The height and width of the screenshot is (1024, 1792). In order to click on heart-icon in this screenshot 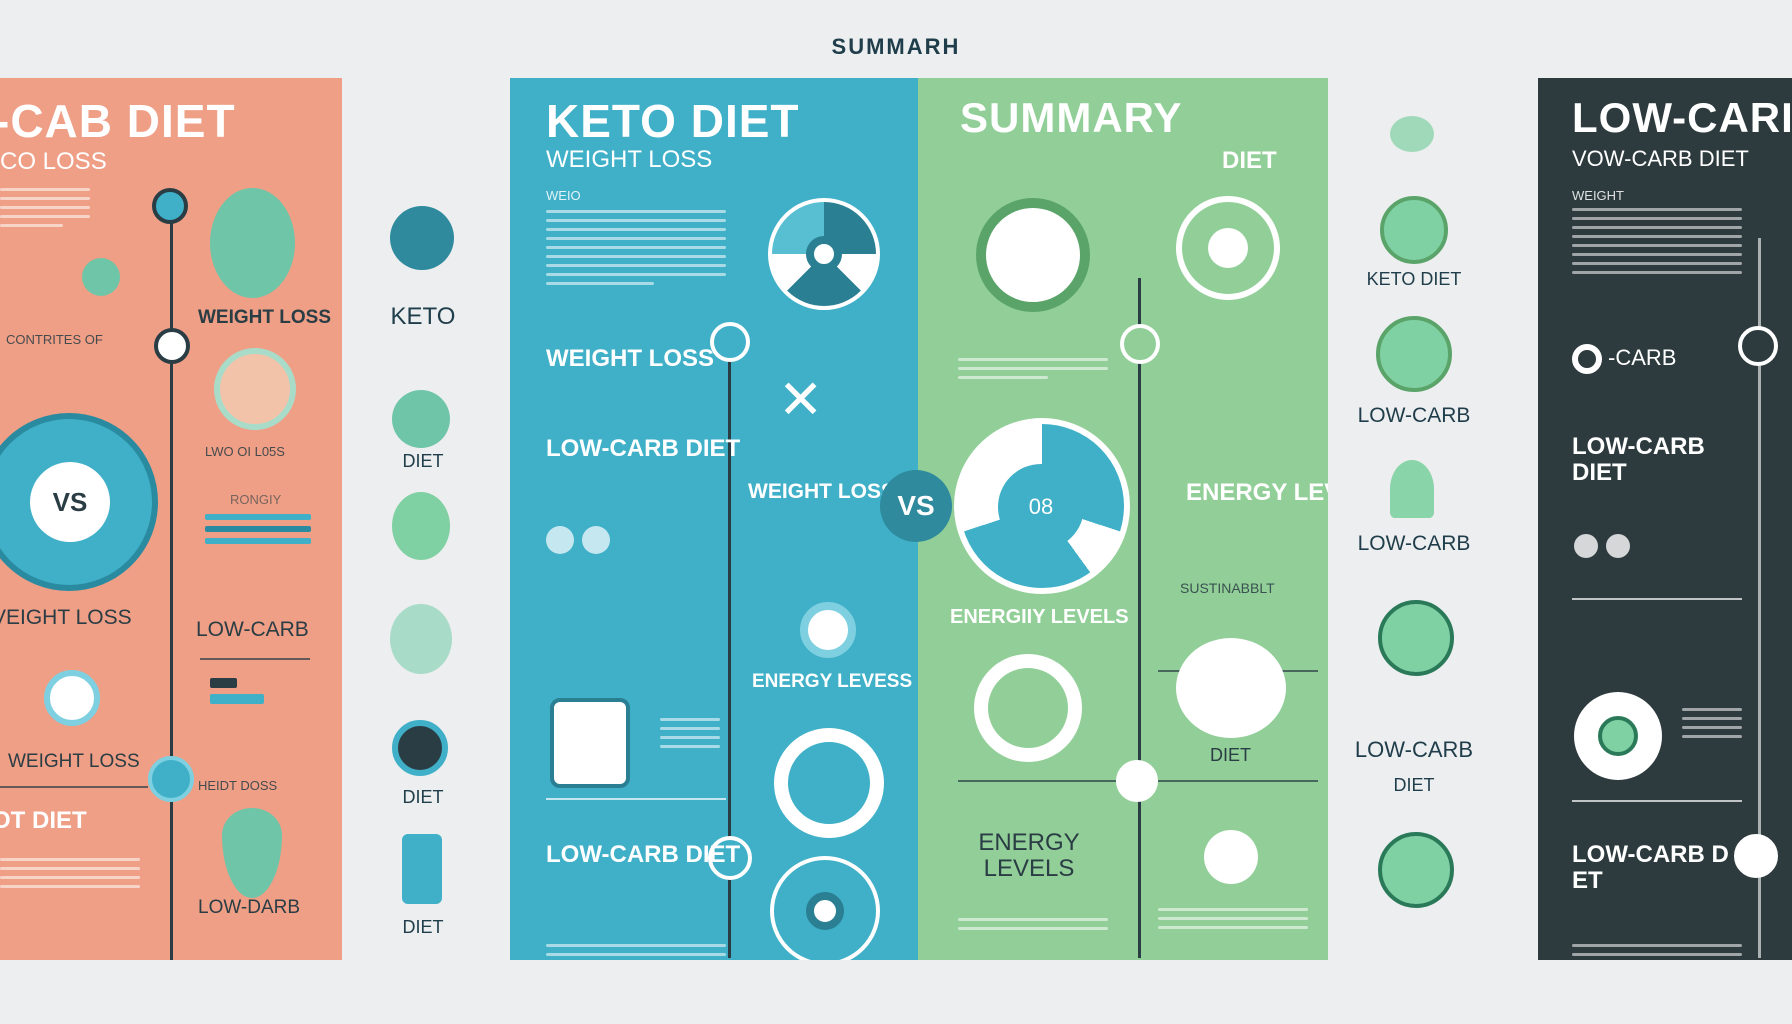, I will do `click(828, 630)`.